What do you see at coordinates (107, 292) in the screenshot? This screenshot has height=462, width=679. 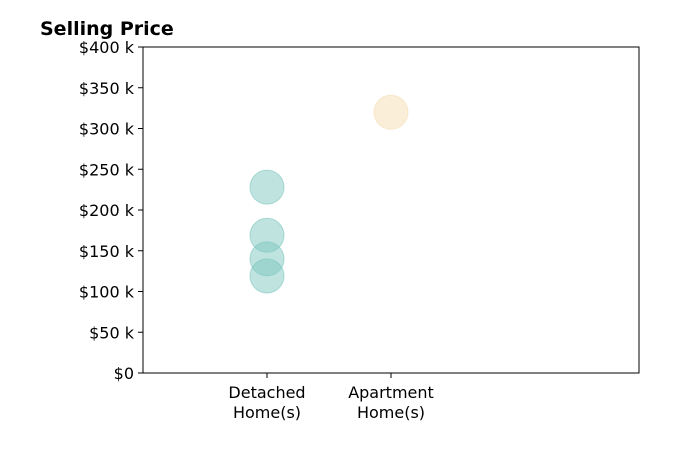 I see `y-tick-label: $100 k` at bounding box center [107, 292].